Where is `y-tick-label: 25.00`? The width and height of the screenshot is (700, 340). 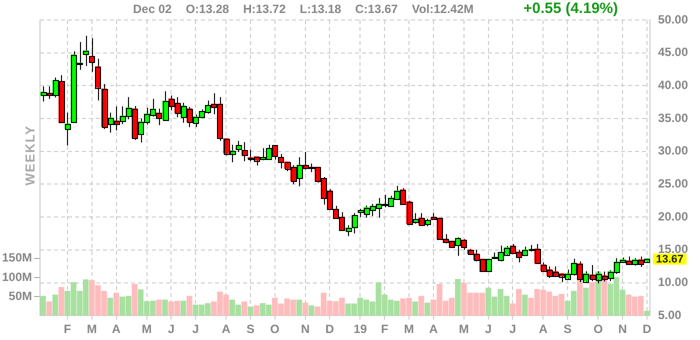 y-tick-label: 25.00 is located at coordinates (673, 183).